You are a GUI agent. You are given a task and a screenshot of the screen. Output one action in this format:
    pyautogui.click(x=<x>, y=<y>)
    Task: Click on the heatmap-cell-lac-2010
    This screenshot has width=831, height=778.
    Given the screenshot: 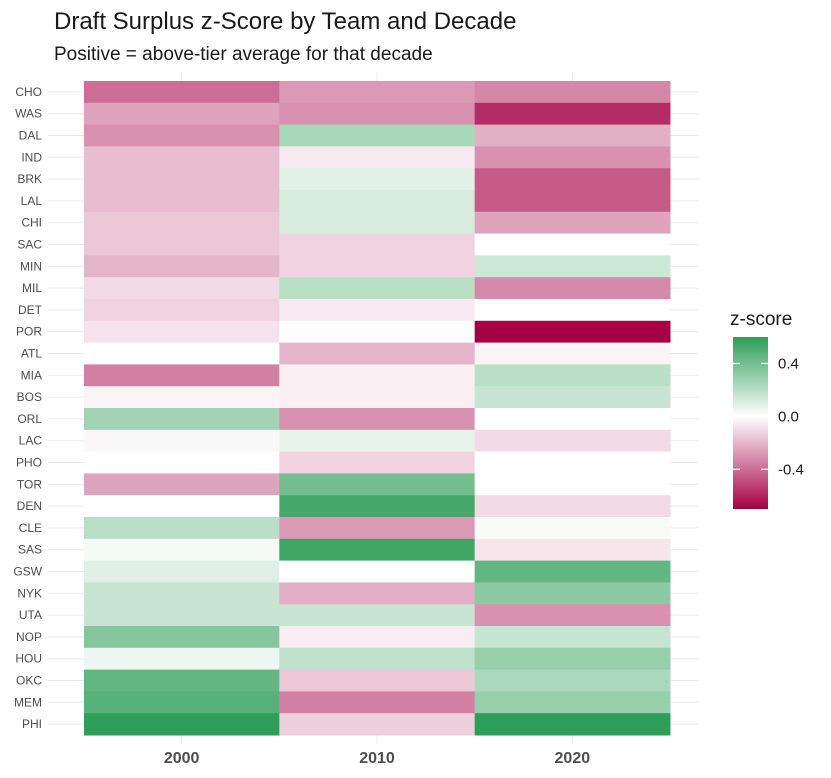 What is the action you would take?
    pyautogui.click(x=377, y=441)
    